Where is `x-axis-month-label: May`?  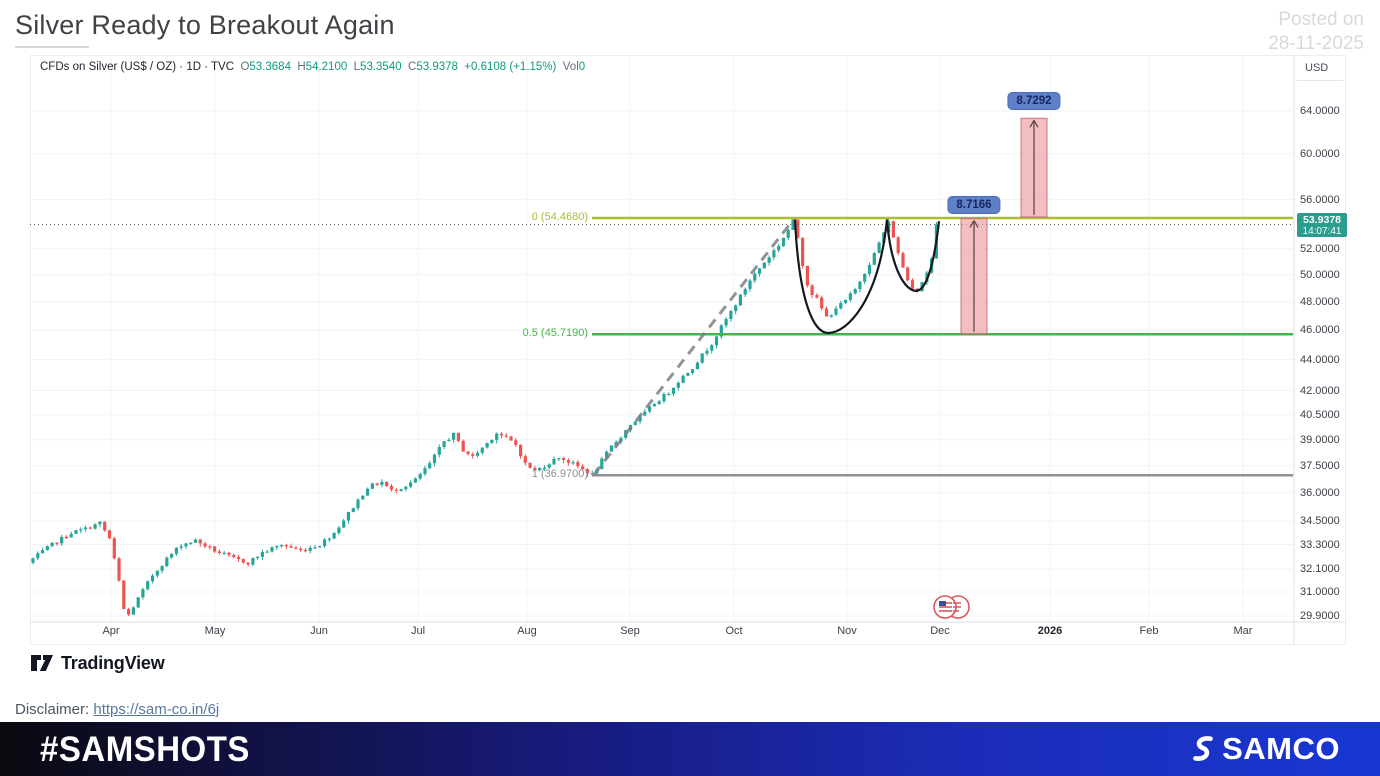
x-axis-month-label: May is located at coordinates (215, 631).